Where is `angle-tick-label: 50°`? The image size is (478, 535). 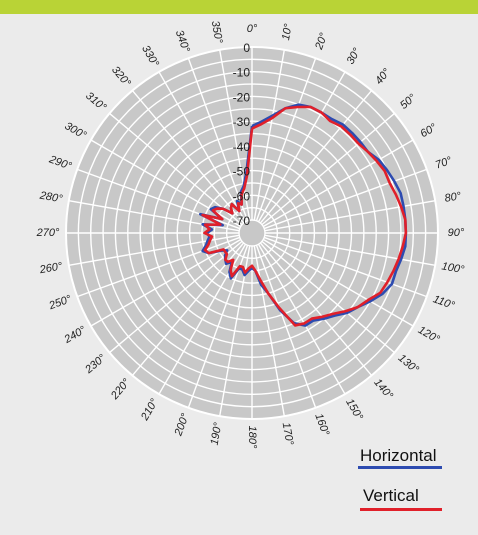 angle-tick-label: 50° is located at coordinates (408, 101).